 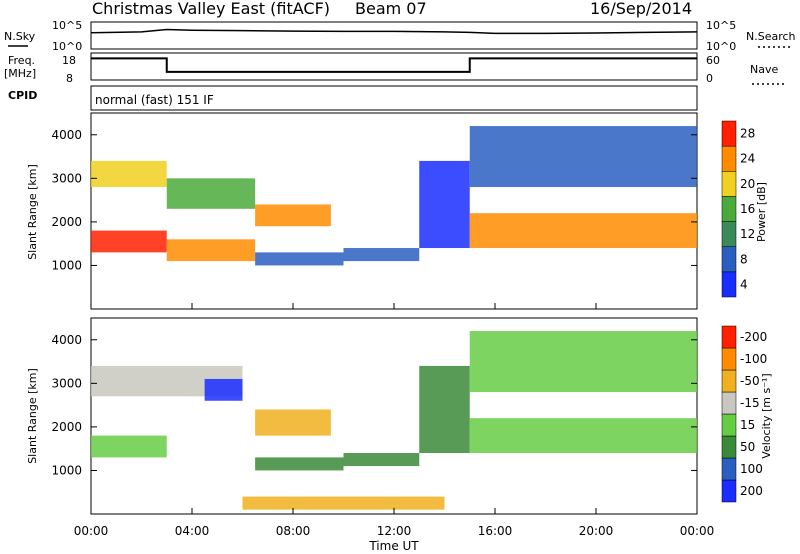 What do you see at coordinates (69, 78) in the screenshot?
I see `freq-tick-bottom: 8` at bounding box center [69, 78].